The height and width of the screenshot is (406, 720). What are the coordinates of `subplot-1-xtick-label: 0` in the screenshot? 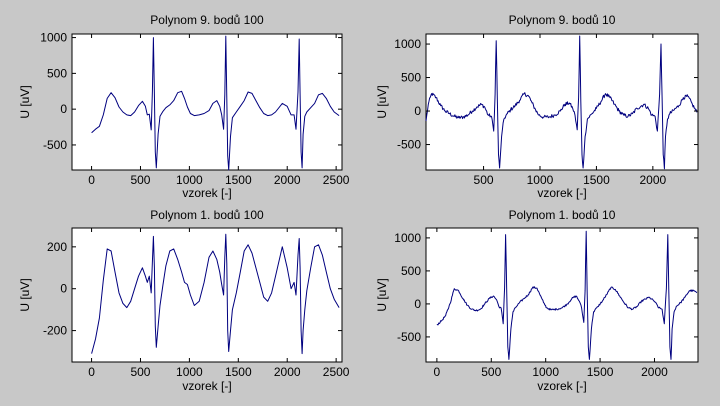 It's located at (91, 180).